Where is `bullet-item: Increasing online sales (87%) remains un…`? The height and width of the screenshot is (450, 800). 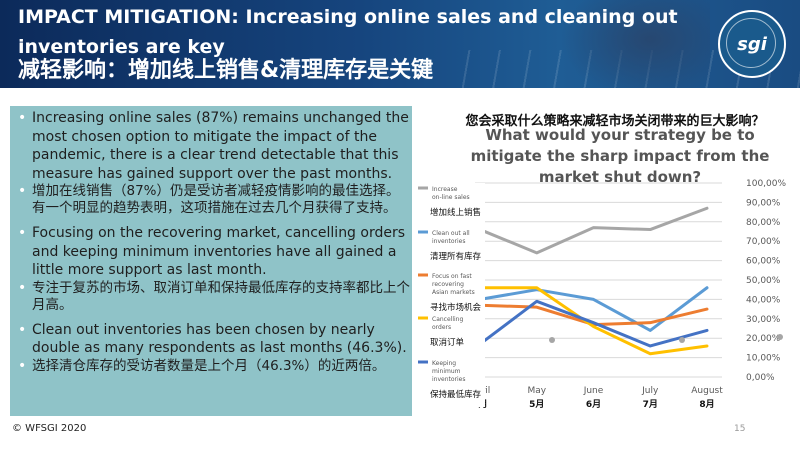
bullet-item: Increasing online sales (87%) remains un… is located at coordinates (211, 146).